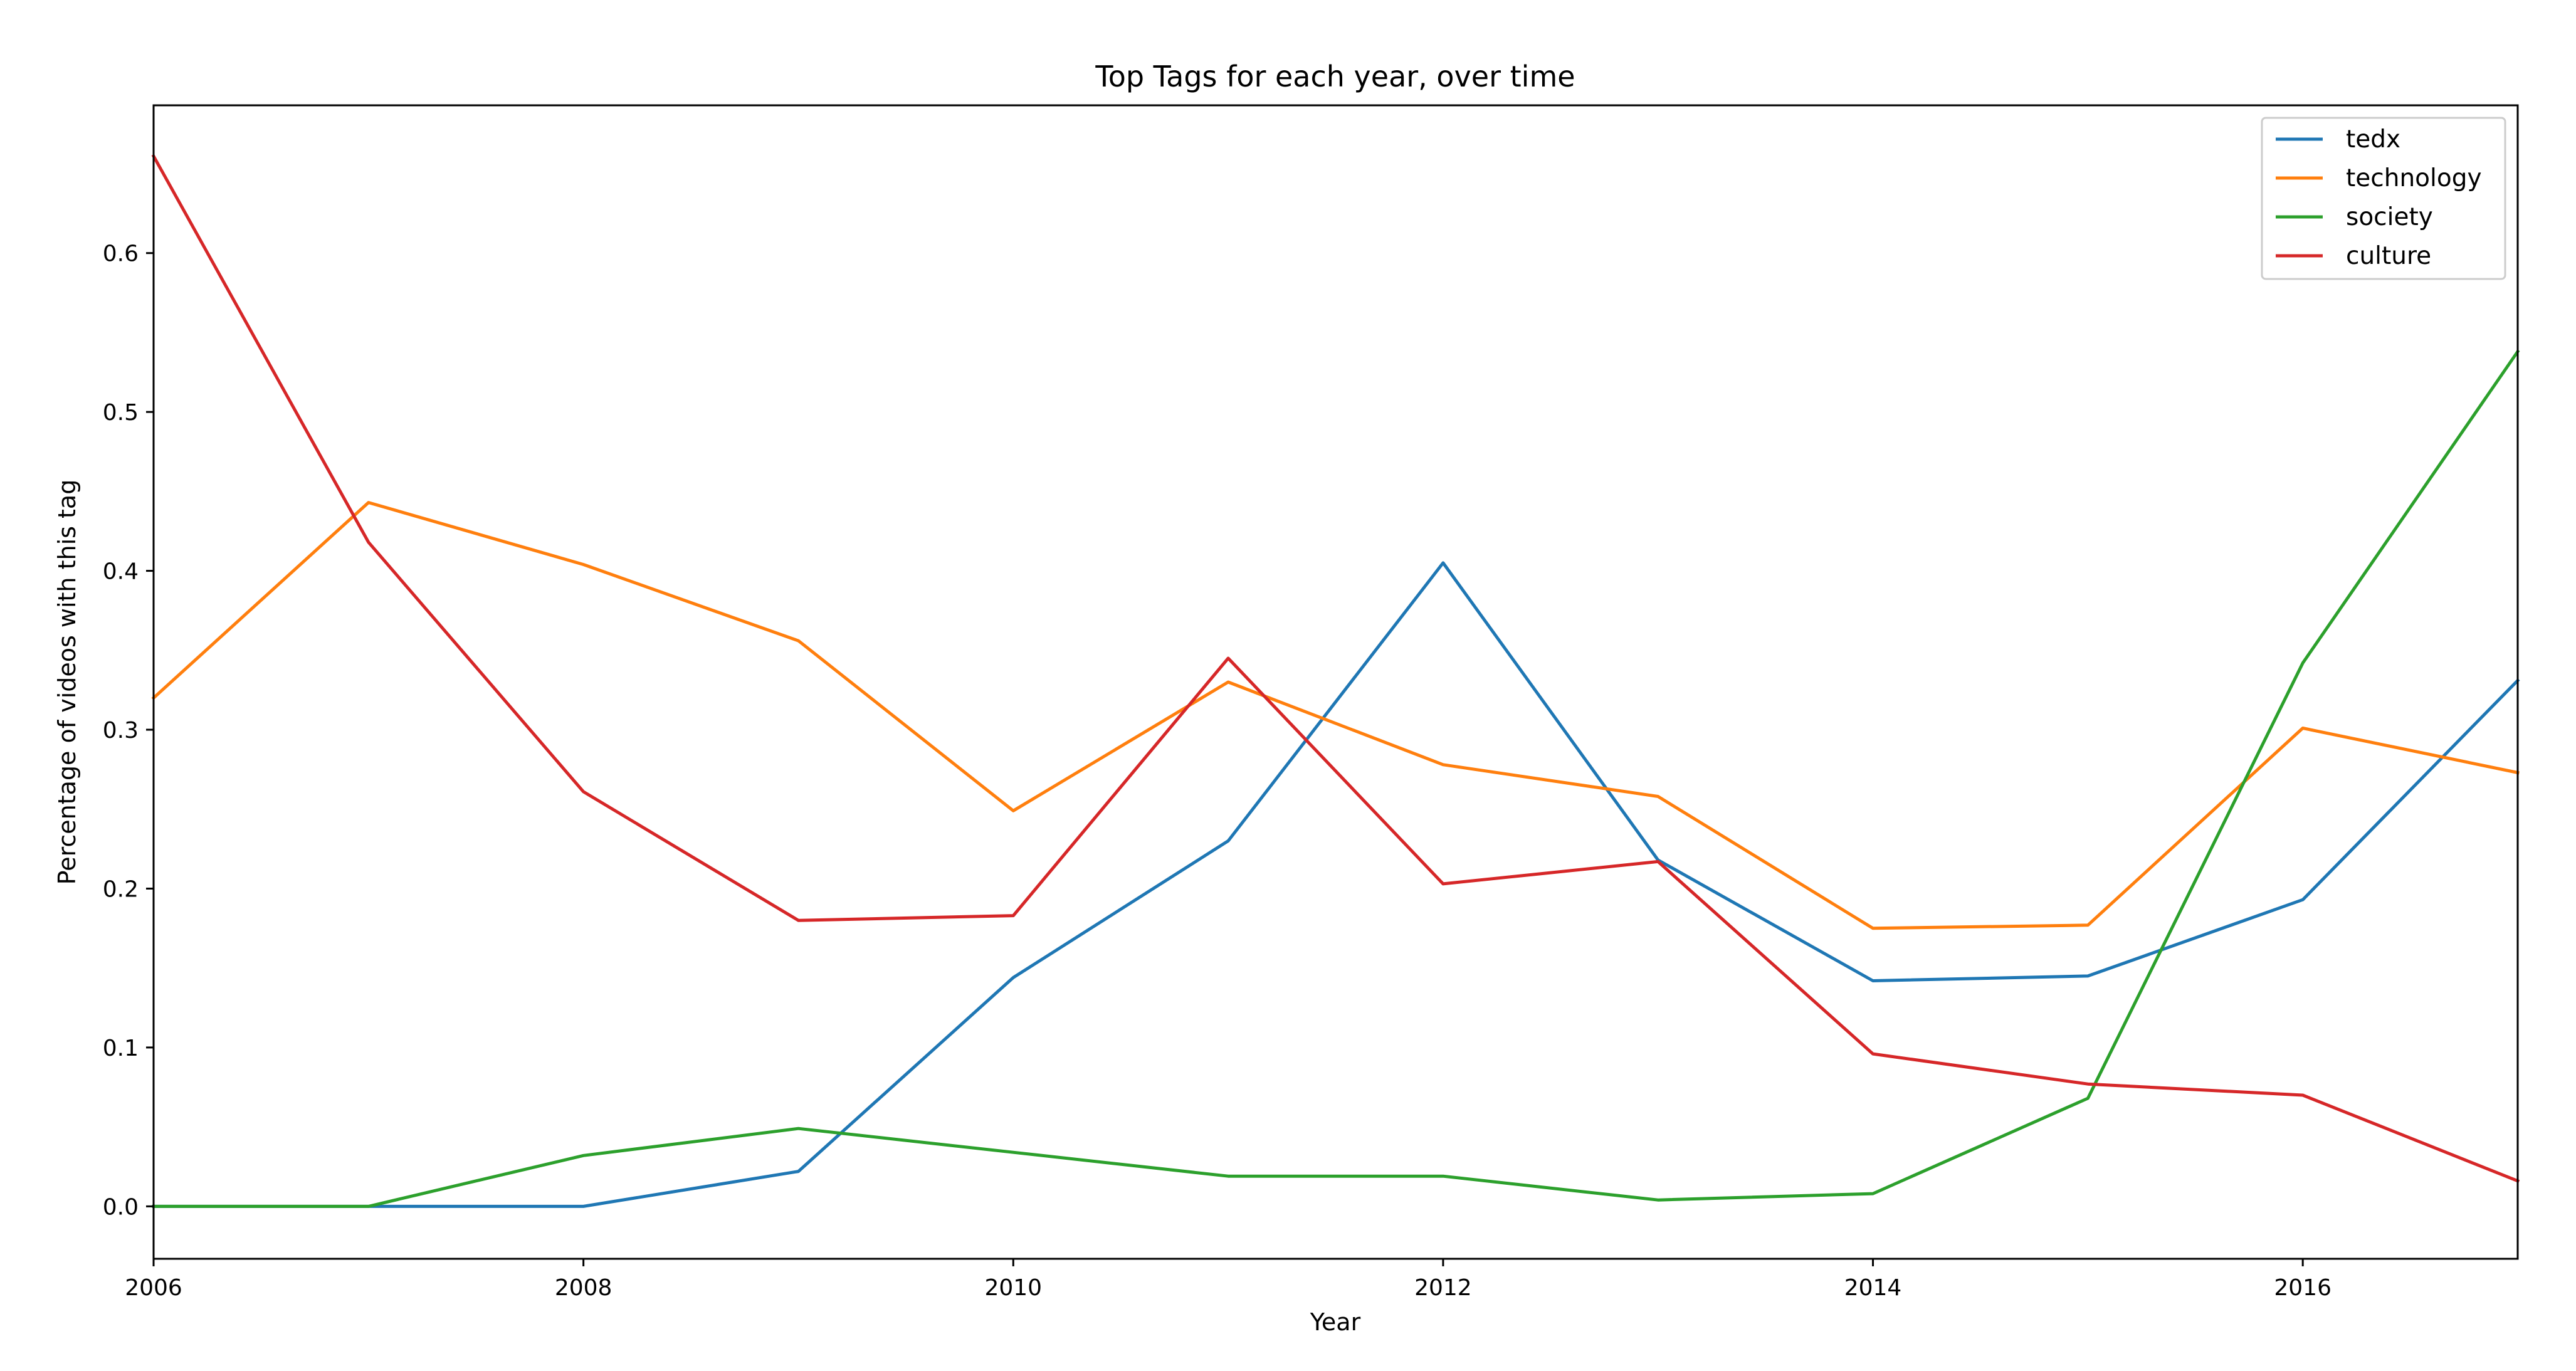 Image resolution: width=2576 pixels, height=1371 pixels. Describe the element at coordinates (1228, 1280) in the screenshot. I see `x-axis: 2006 2008 2010 2012 2014 2016` at that location.